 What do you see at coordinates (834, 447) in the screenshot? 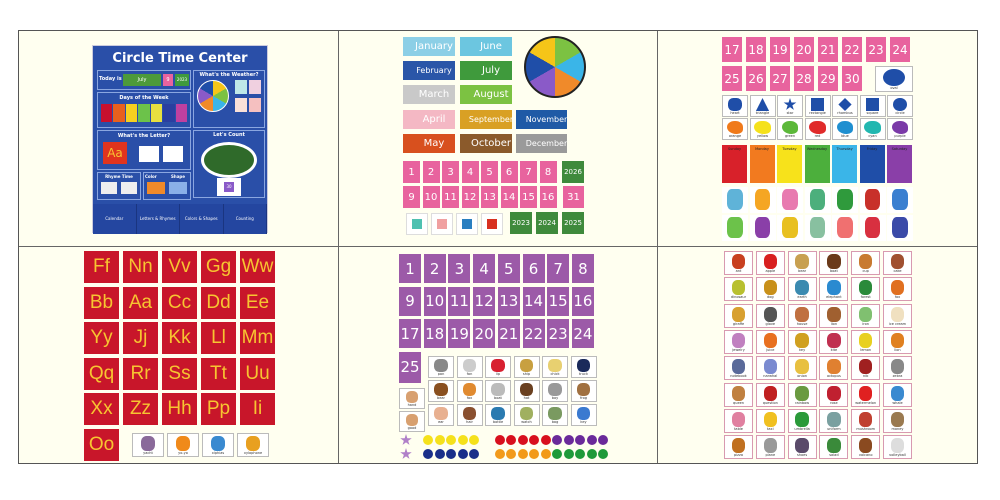
I see `word-card: salad` at bounding box center [834, 447].